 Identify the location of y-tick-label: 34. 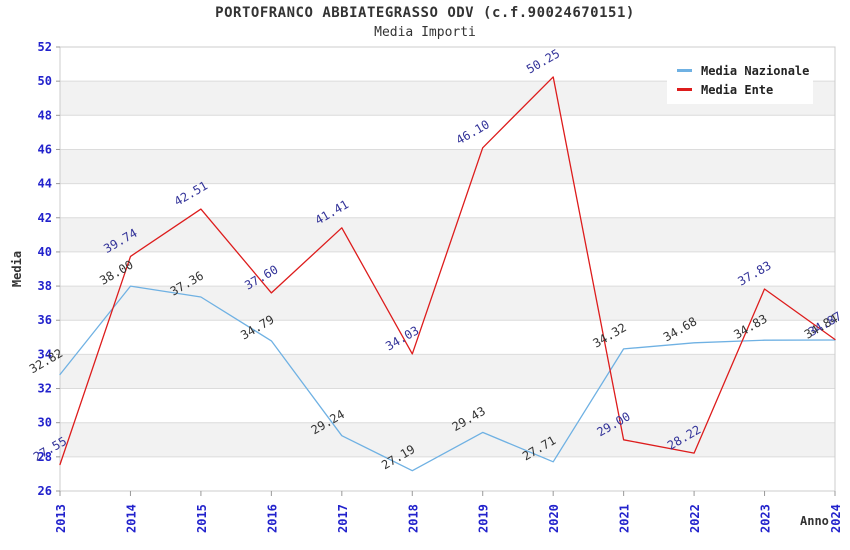
(45, 354).